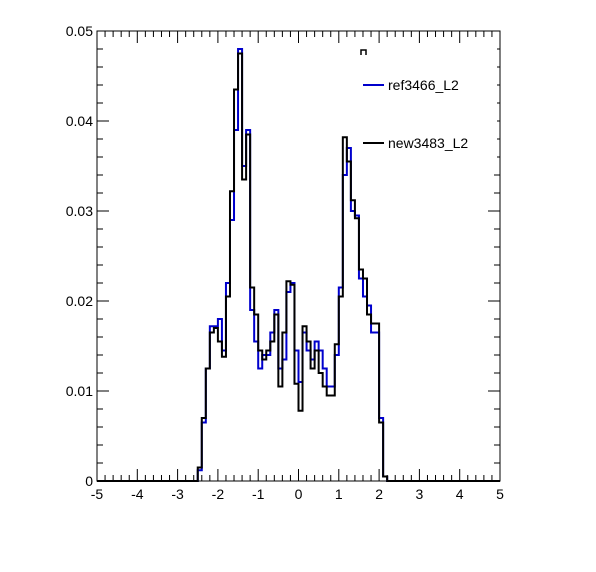  What do you see at coordinates (89, 481) in the screenshot?
I see `y-tick-label: 0` at bounding box center [89, 481].